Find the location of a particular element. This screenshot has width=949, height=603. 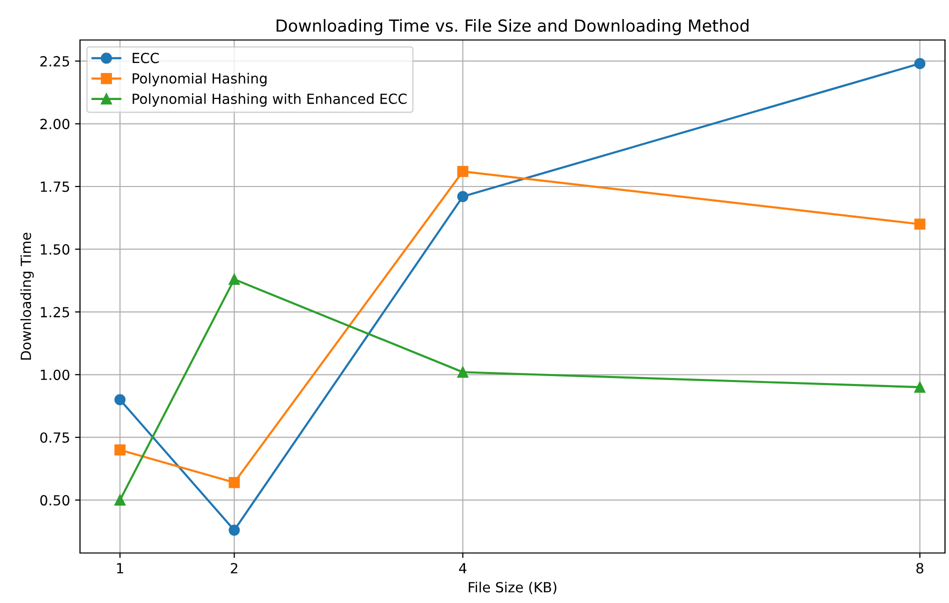

x-tick-label: 4 is located at coordinates (462, 568).